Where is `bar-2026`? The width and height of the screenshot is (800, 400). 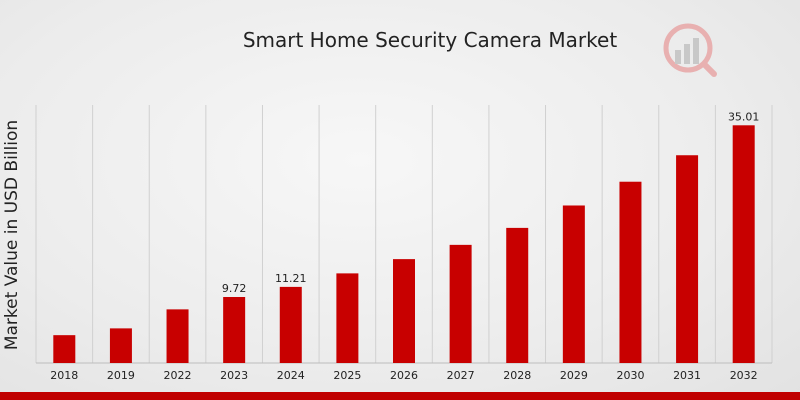
bar-2026 is located at coordinates (404, 311).